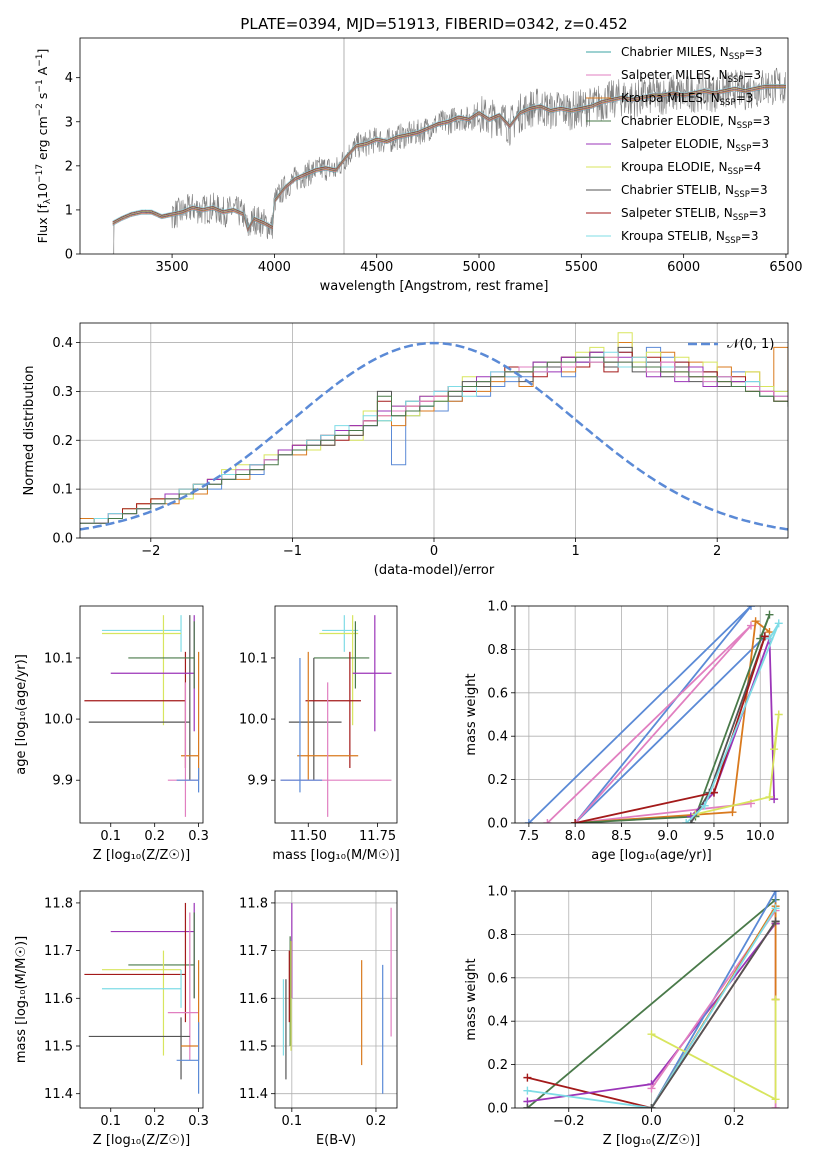  Describe the element at coordinates (42, 191) in the screenshot. I see `y-label-part: 10` at that location.